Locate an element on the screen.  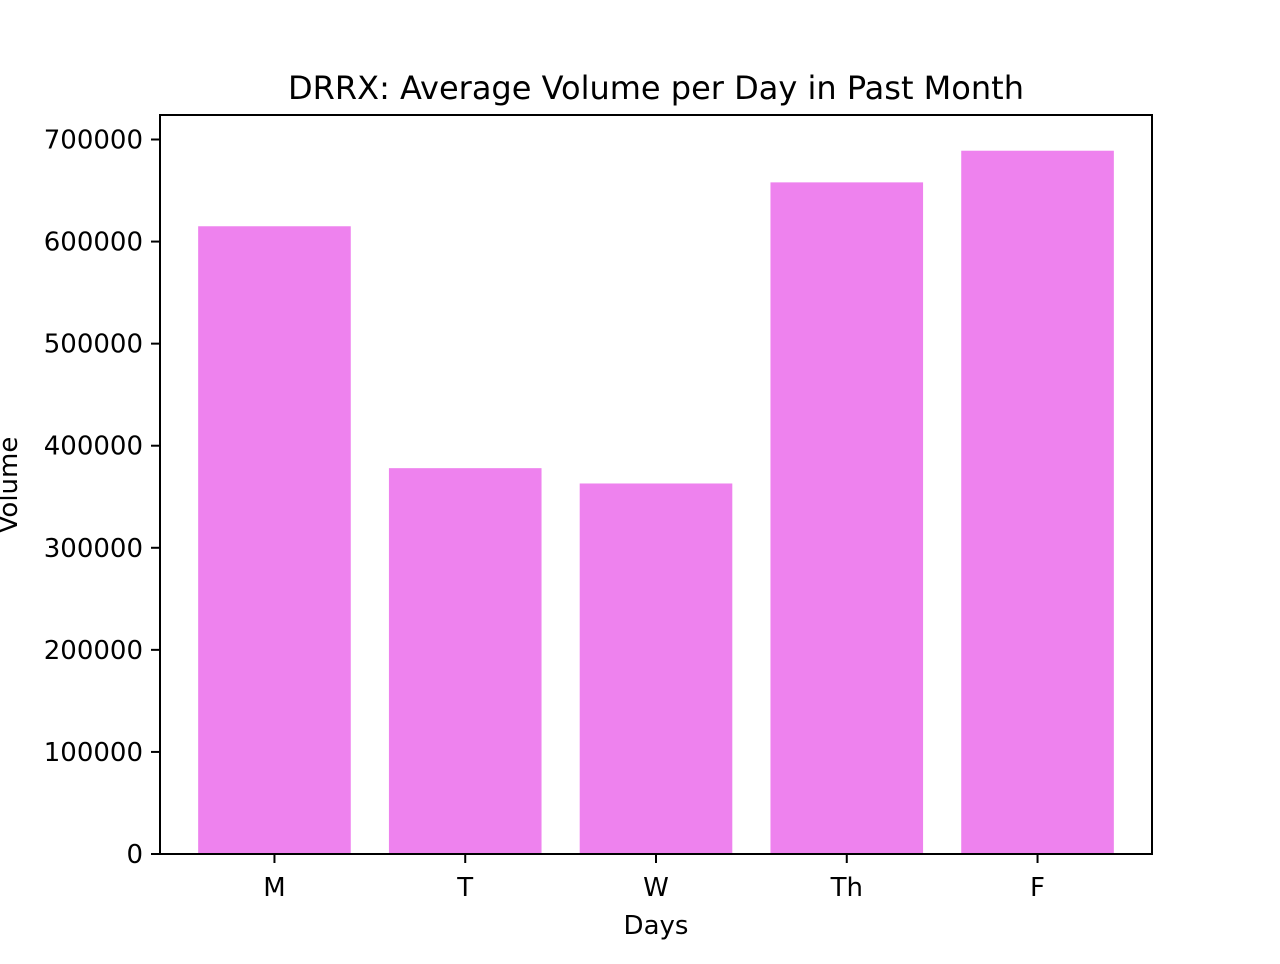
x-axis: M T W Th F is located at coordinates (654, 878).